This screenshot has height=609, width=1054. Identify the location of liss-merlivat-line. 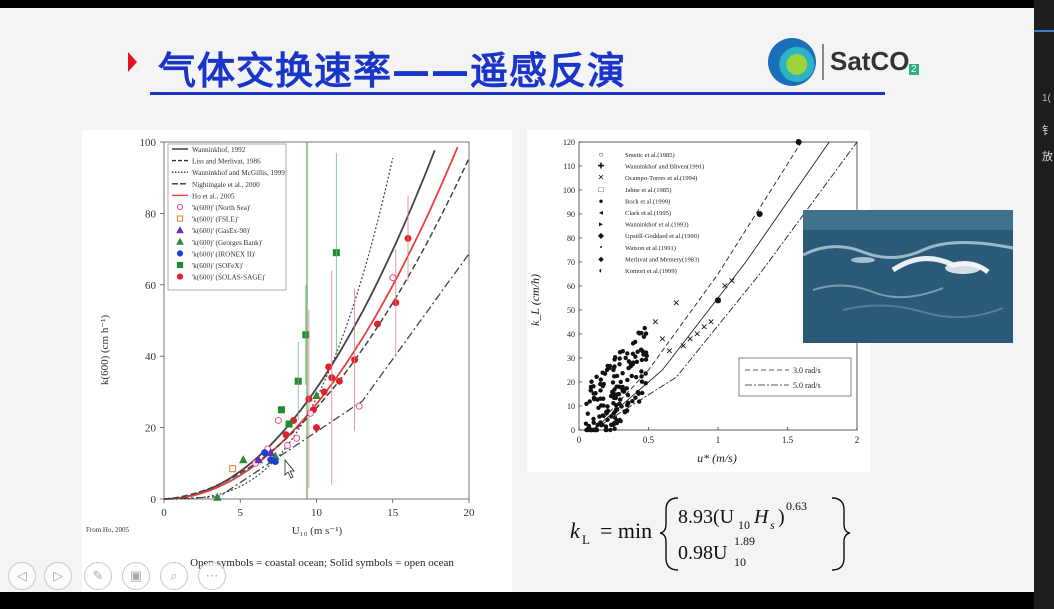
(316, 376).